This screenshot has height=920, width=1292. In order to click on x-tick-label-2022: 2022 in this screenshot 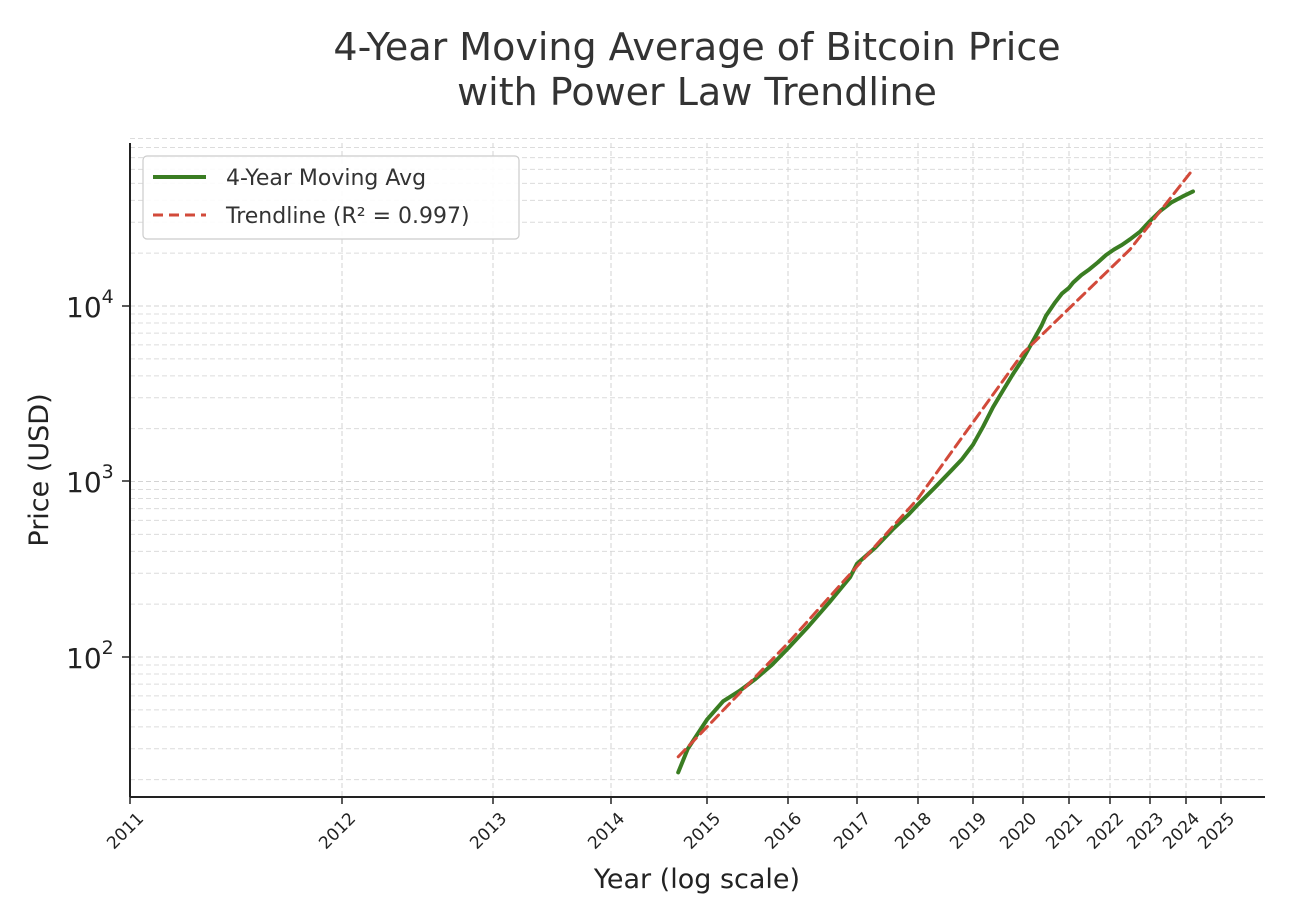, I will do `click(1105, 831)`.